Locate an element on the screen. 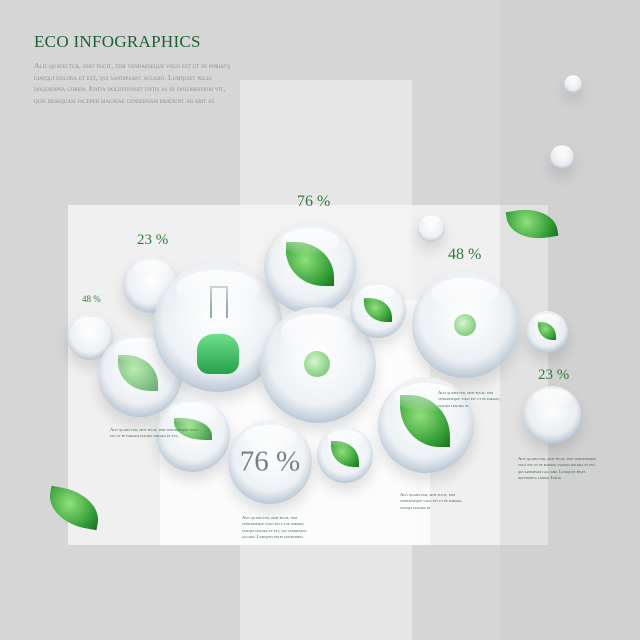  percent-label: 76 % is located at coordinates (314, 201).